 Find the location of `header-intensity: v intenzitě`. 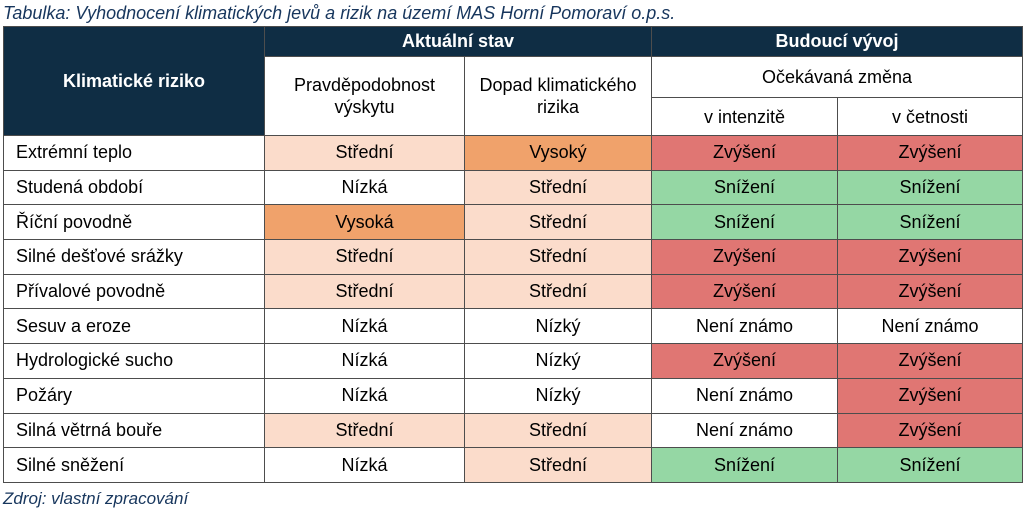

header-intensity: v intenzitě is located at coordinates (745, 116).